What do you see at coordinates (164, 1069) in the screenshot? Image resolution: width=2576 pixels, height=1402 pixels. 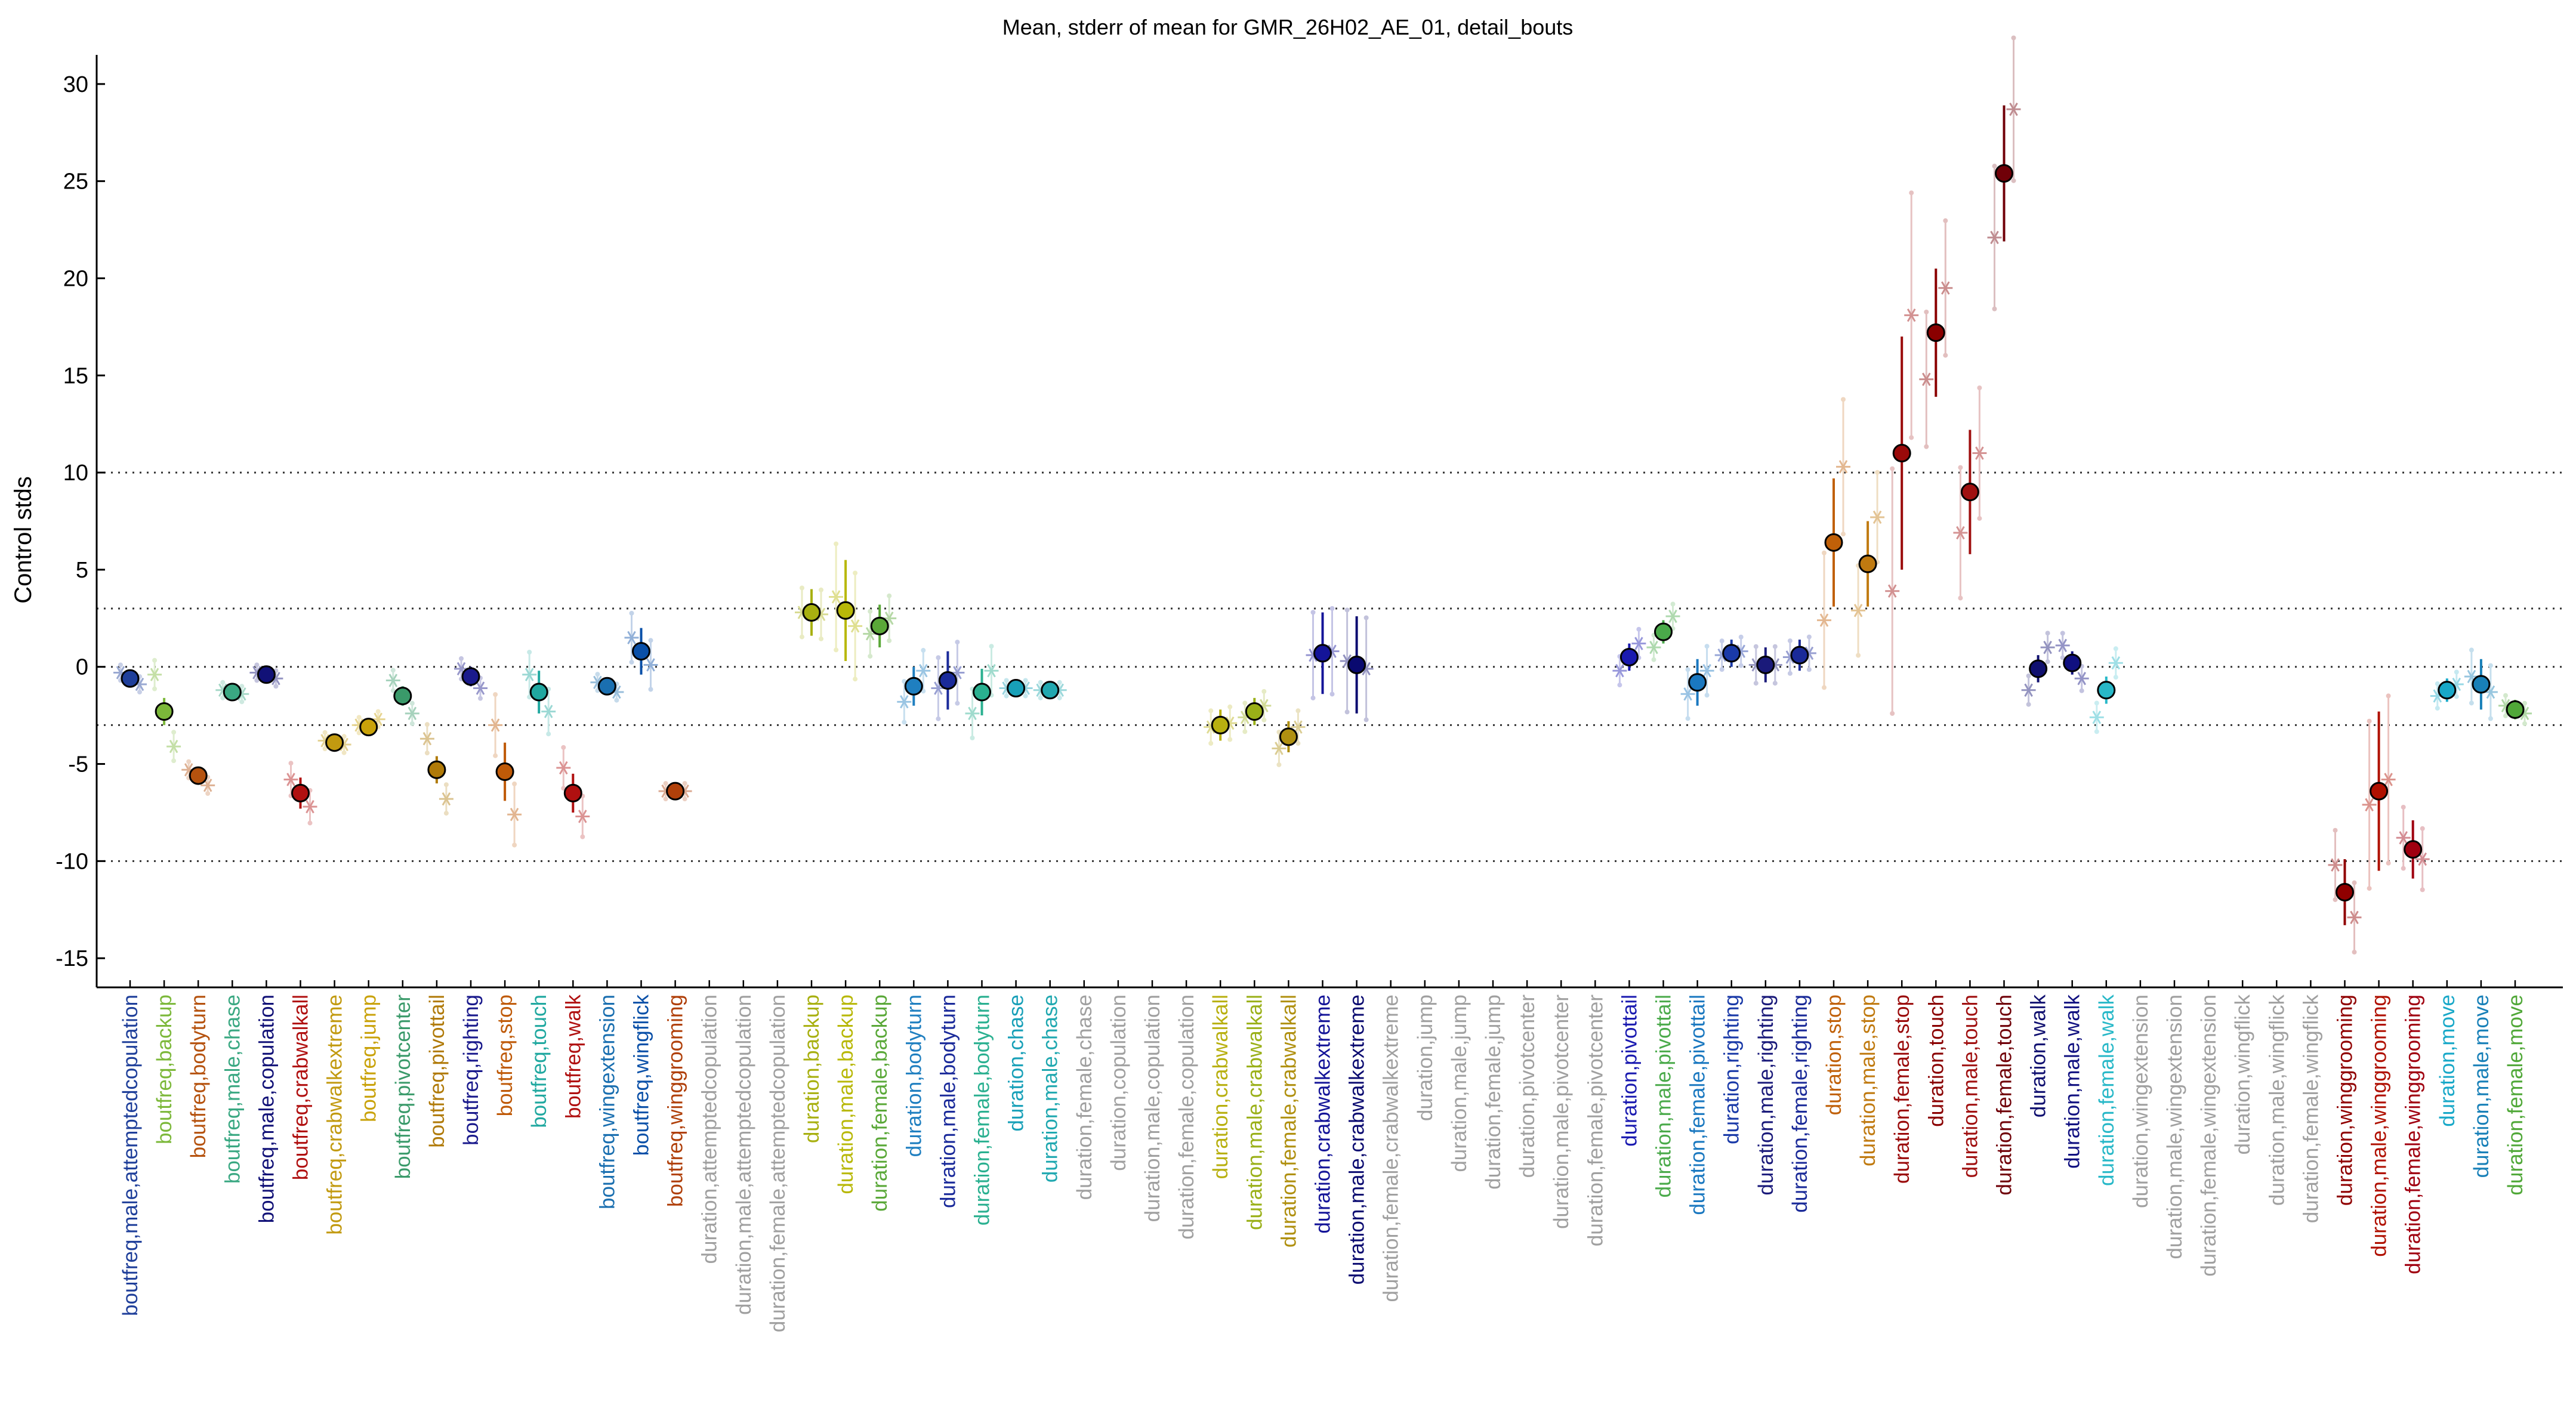 I see `x-tick-label: boutfreq,backup` at bounding box center [164, 1069].